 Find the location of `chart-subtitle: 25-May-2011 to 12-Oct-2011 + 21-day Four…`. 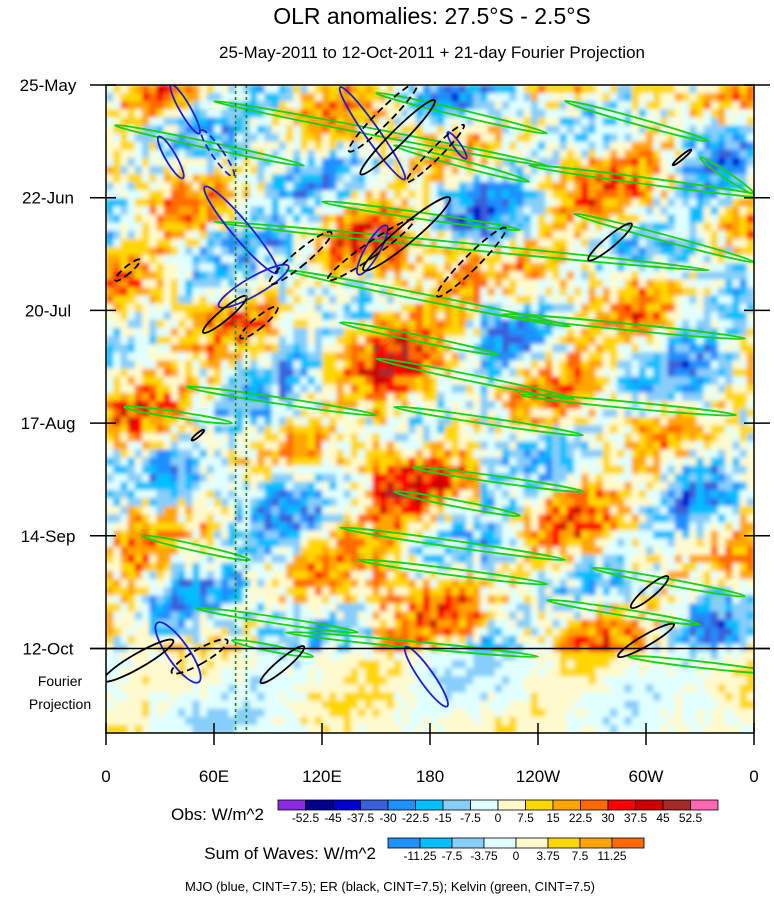

chart-subtitle: 25-May-2011 to 12-Oct-2011 + 21-day Four… is located at coordinates (432, 52).